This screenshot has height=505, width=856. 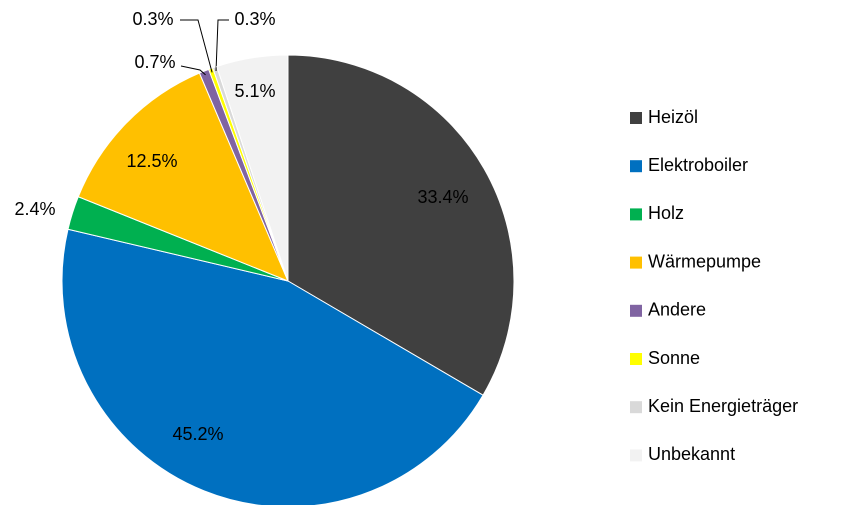 What do you see at coordinates (666, 213) in the screenshot?
I see `legend-label: Holz` at bounding box center [666, 213].